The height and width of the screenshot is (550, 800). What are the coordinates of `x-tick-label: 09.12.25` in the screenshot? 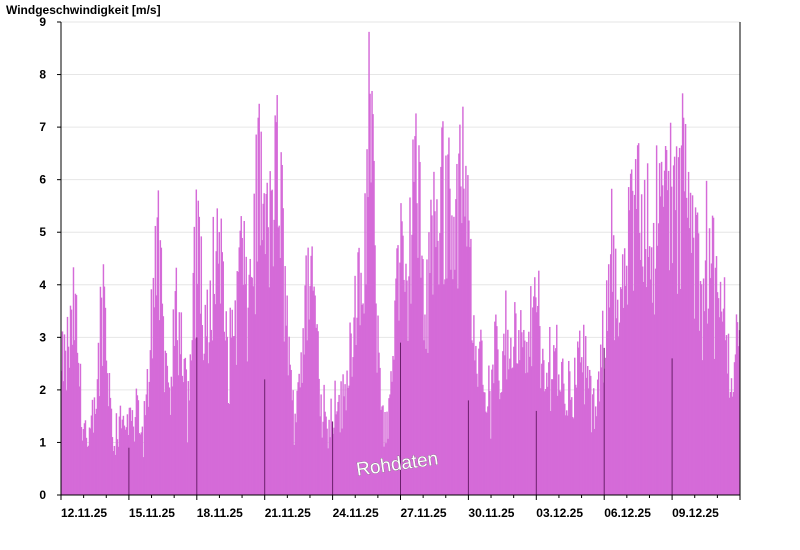 It's located at (695, 513).